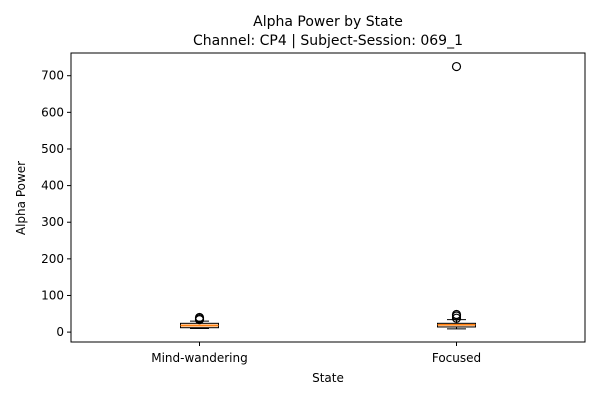 This screenshot has width=600, height=400. I want to click on x-tick-label: Mind-wandering, so click(199, 358).